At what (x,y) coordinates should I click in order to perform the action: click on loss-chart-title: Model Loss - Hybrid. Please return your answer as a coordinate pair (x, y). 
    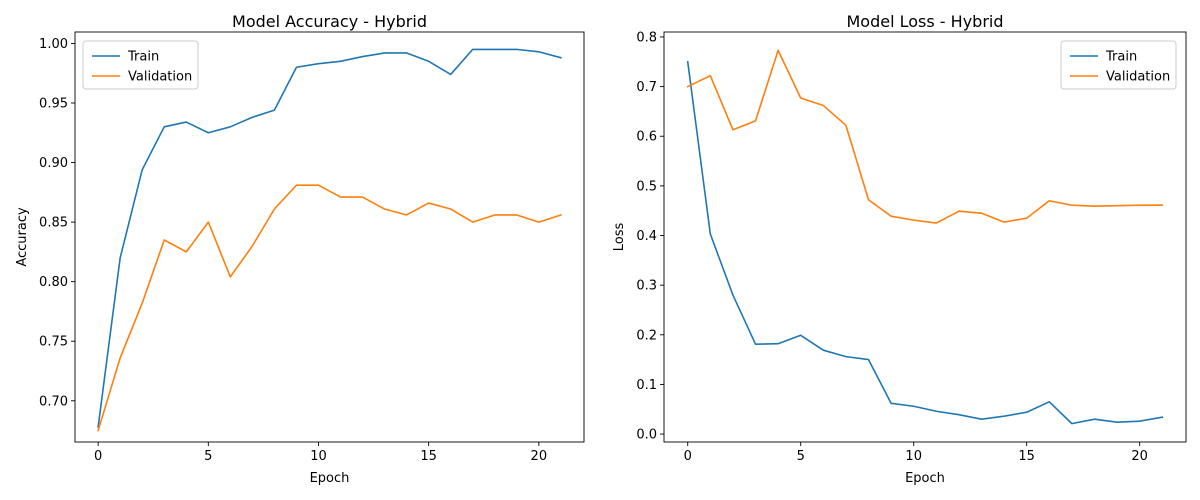
    Looking at the image, I should click on (925, 21).